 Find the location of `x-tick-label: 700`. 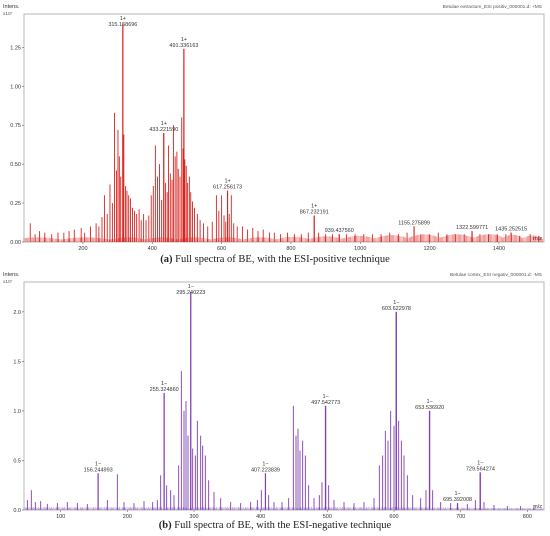

x-tick-label: 700 is located at coordinates (460, 517).